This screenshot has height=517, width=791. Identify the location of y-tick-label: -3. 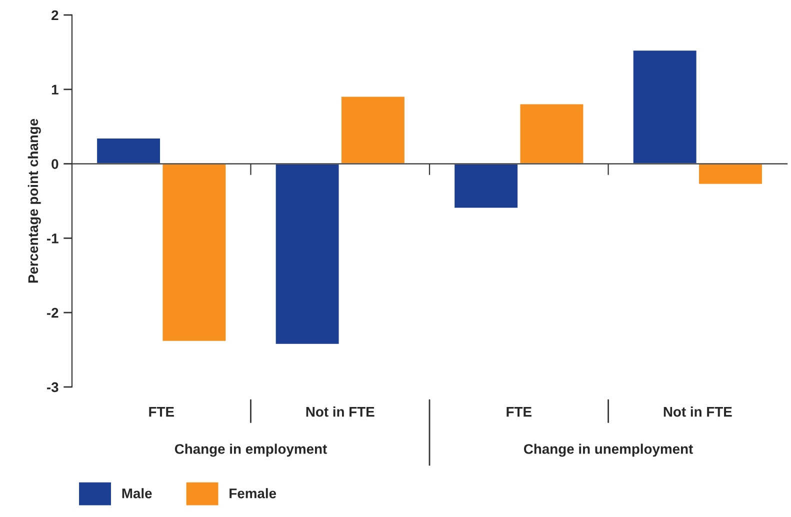
(52, 387).